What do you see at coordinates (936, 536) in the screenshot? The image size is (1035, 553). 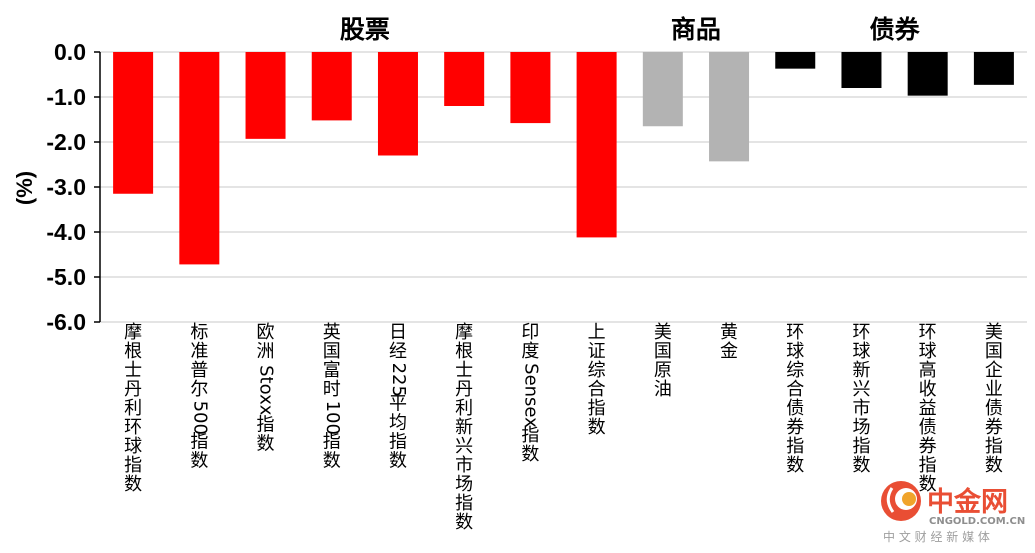 I see `watermark-tagline: 中 文 财 经 新 媒 体` at bounding box center [936, 536].